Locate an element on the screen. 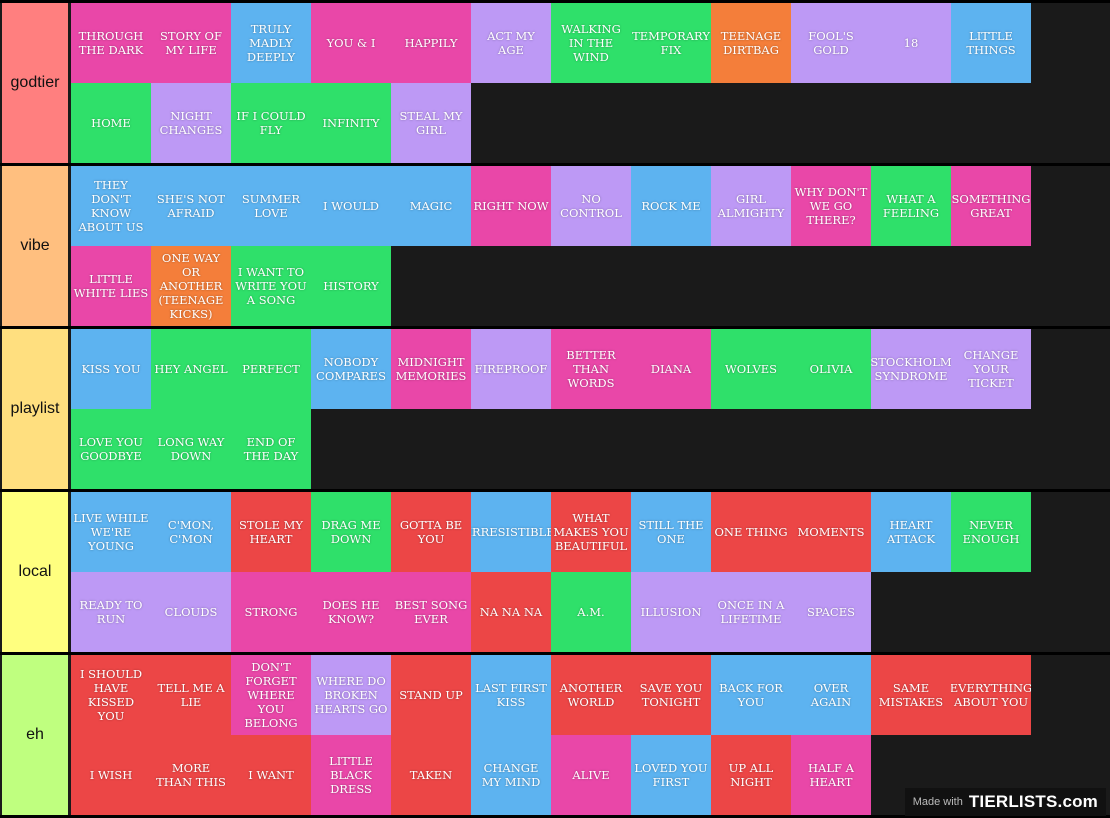 The height and width of the screenshot is (818, 1110). song-tile: TEMPORARY FIX is located at coordinates (671, 43).